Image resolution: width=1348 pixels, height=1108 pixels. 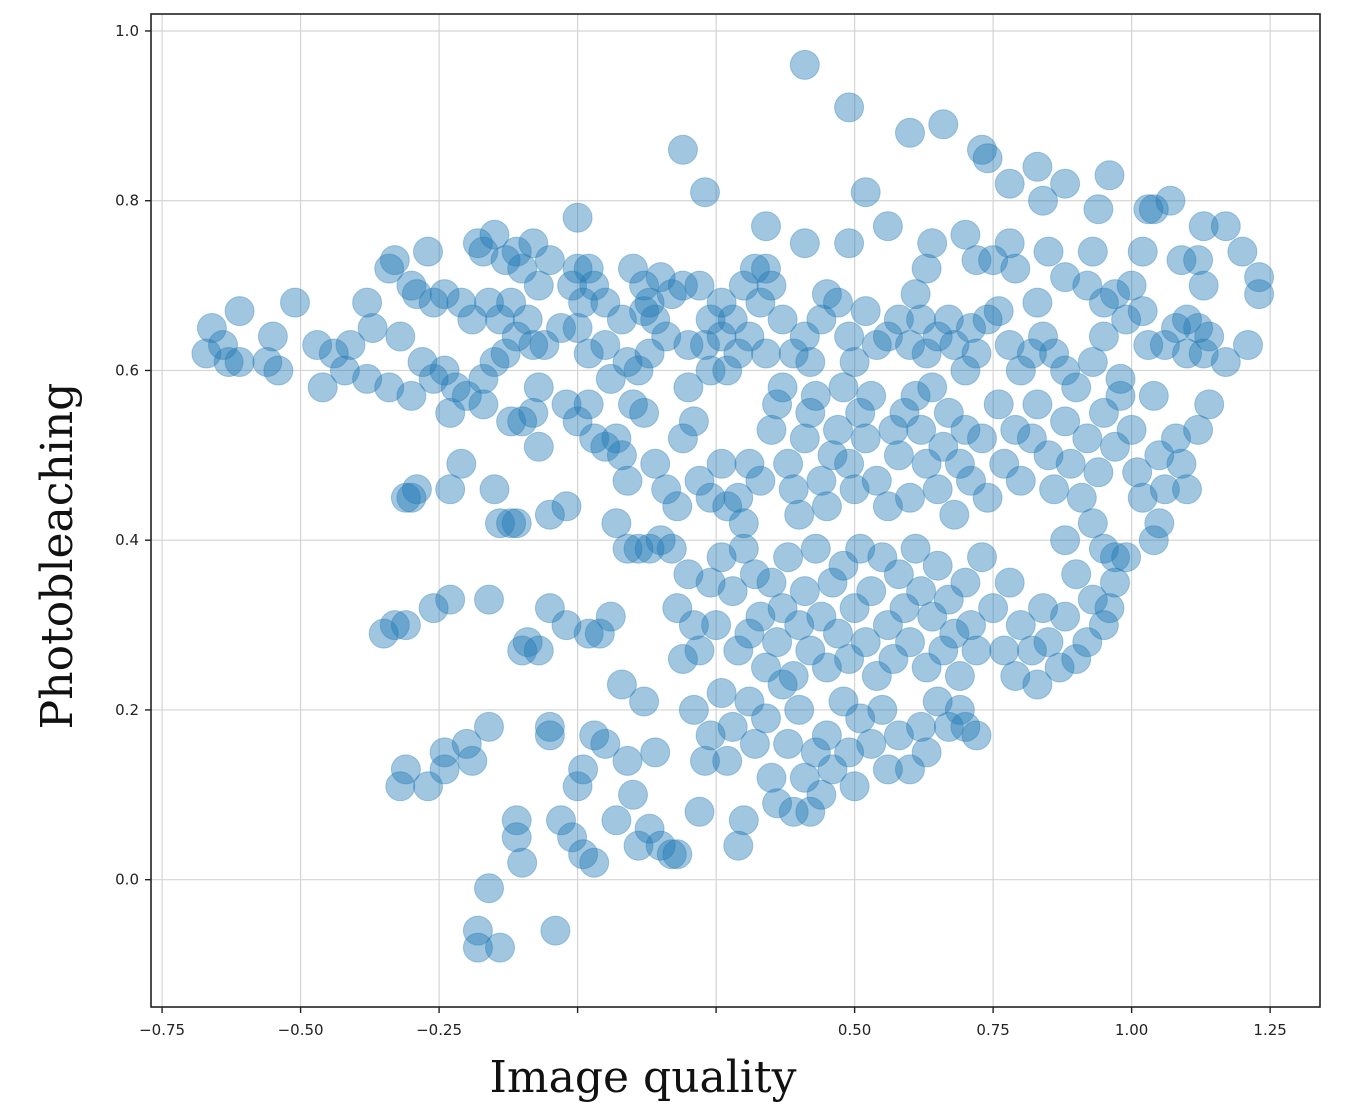 What do you see at coordinates (127, 370) in the screenshot?
I see `y-tick-label: 0.6` at bounding box center [127, 370].